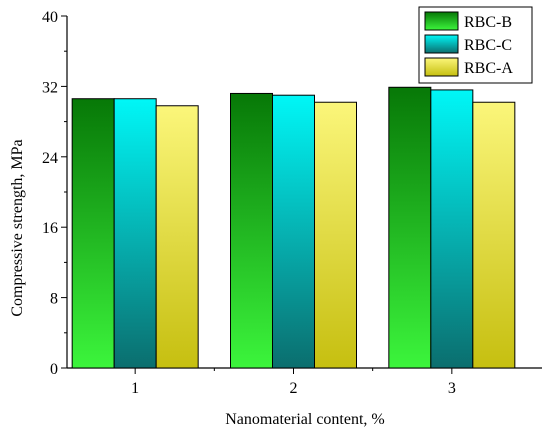  What do you see at coordinates (441, 67) in the screenshot?
I see `legend-swatch-rbc-a` at bounding box center [441, 67].